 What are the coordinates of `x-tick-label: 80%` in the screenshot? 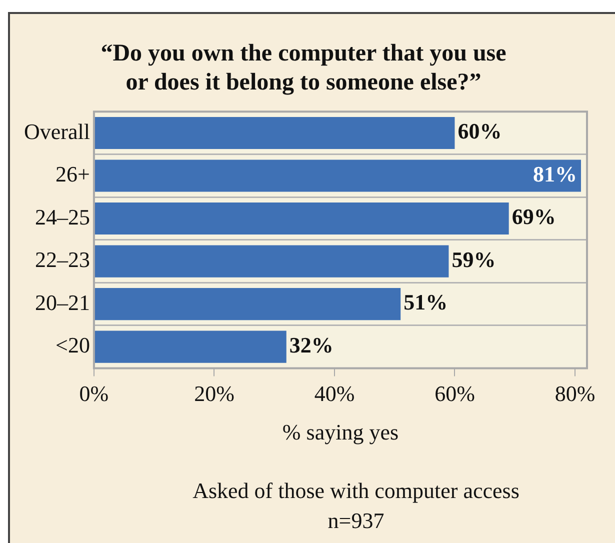 It's located at (575, 393).